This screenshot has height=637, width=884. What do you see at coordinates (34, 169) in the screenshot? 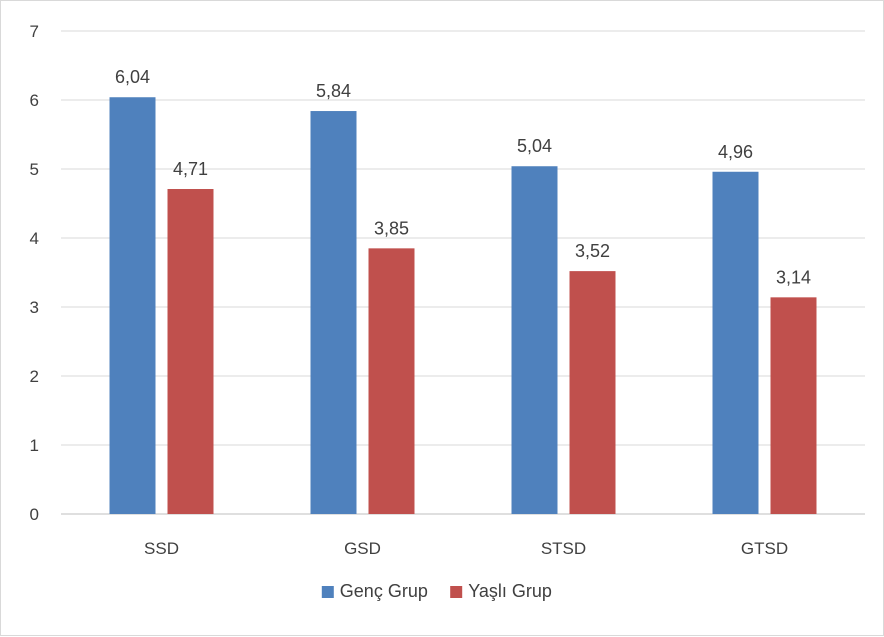
I see `y-tick-label: 5` at bounding box center [34, 169].